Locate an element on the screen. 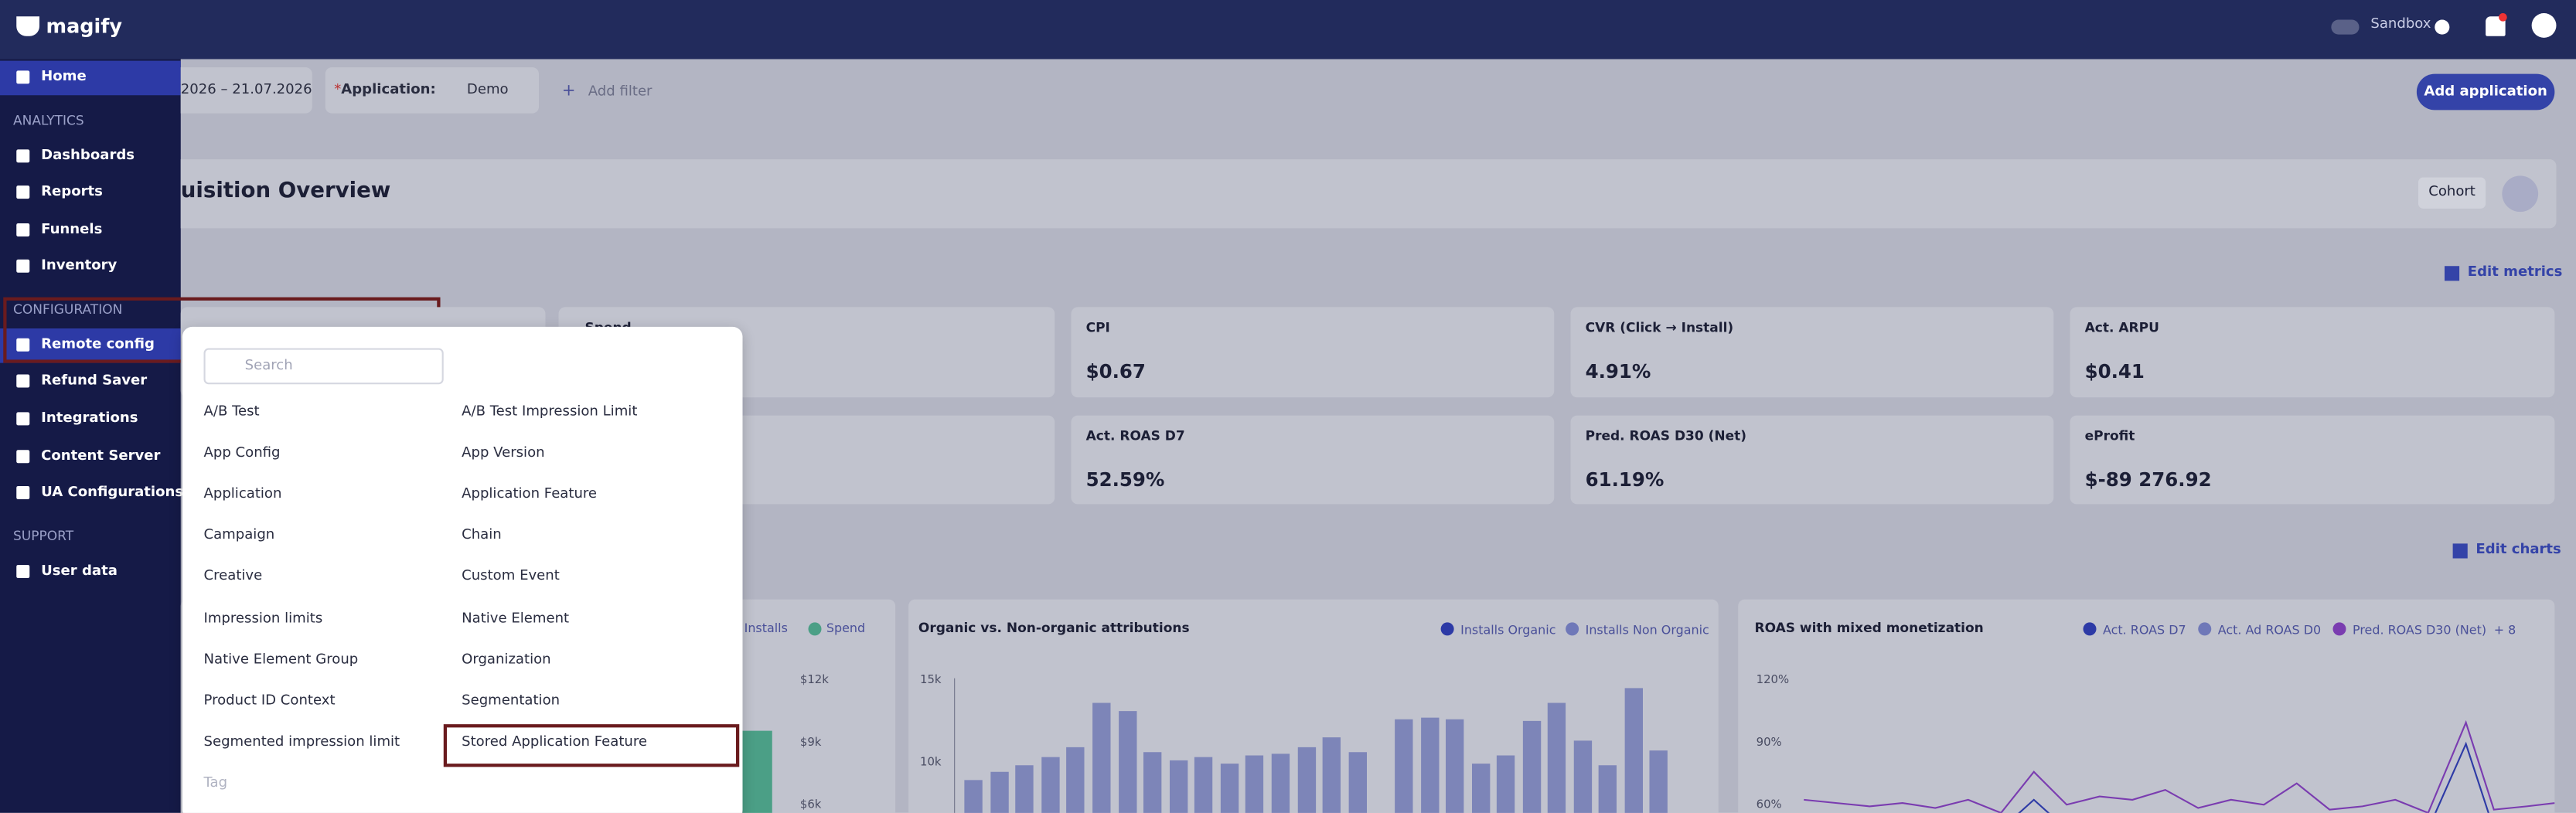 The height and width of the screenshot is (813, 2576). nav-item: User data is located at coordinates (79, 571).